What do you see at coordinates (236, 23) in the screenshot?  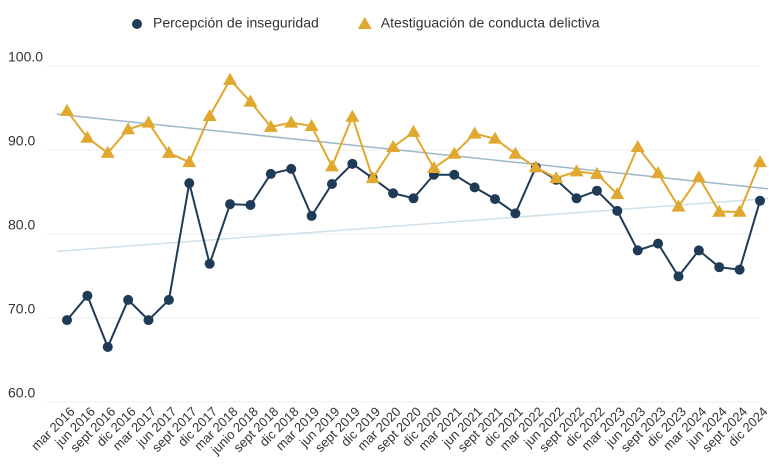 I see `legend-label: Percepción de inseguridad` at bounding box center [236, 23].